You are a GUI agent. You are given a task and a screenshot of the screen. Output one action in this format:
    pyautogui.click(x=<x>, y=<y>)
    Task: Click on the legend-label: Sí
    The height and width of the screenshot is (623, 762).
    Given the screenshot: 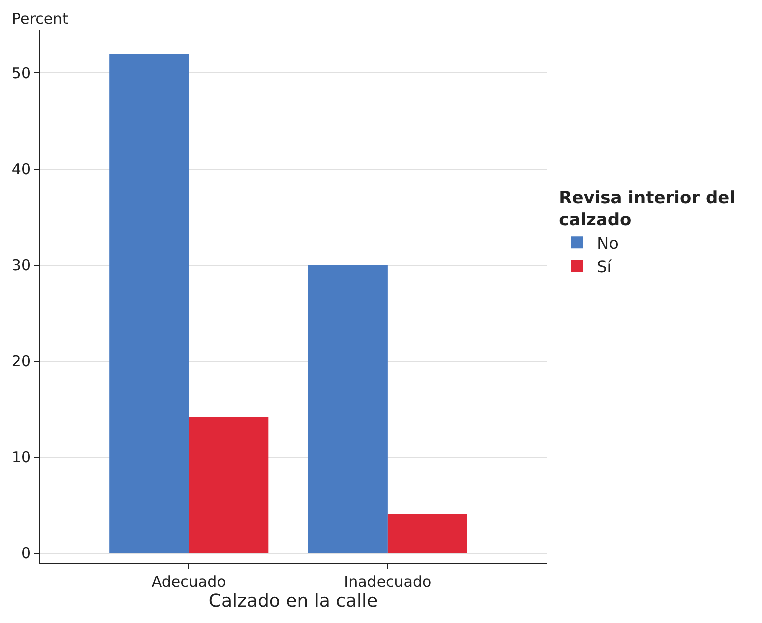 What is the action you would take?
    pyautogui.click(x=604, y=267)
    